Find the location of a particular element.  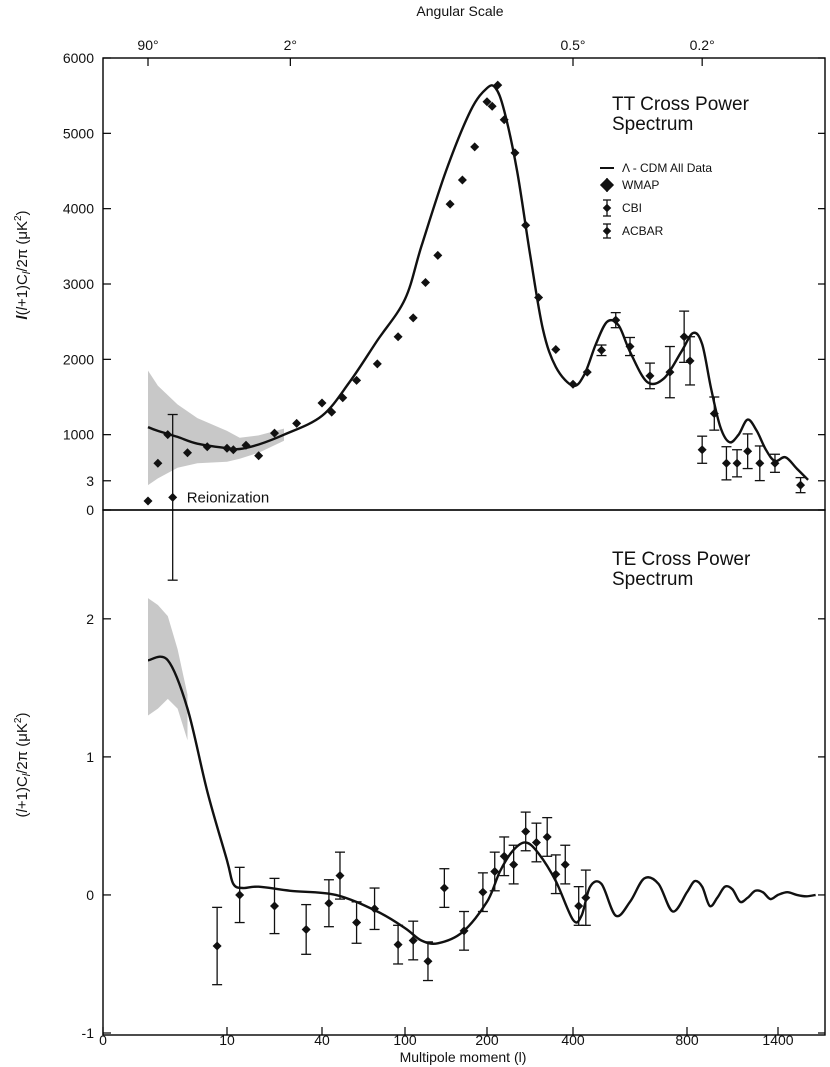

te-cosmic-variance-band is located at coordinates (168, 669).